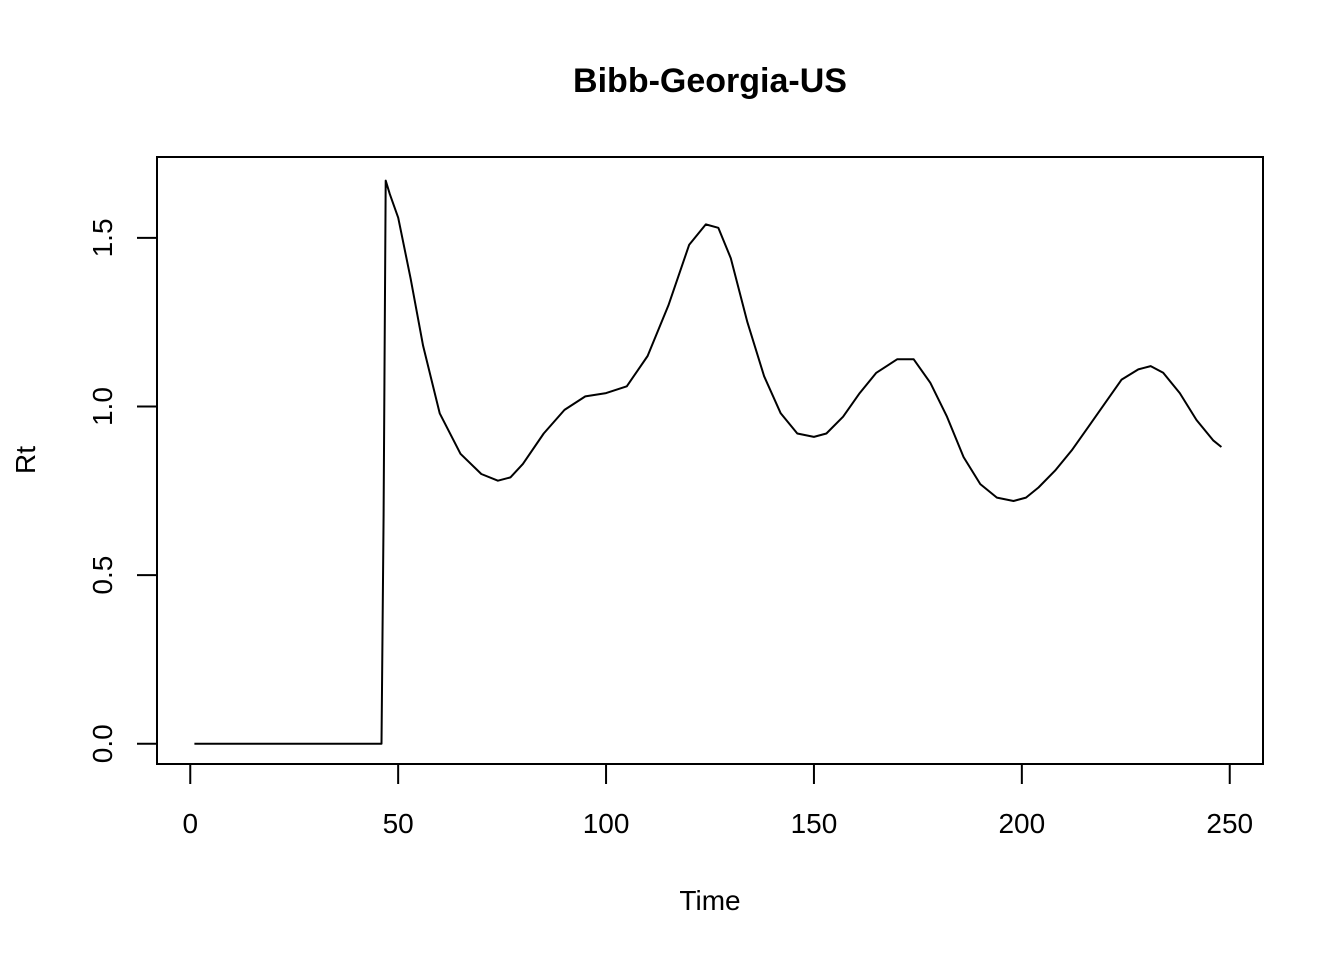  I want to click on y-axis-label: Rt, so click(25, 460).